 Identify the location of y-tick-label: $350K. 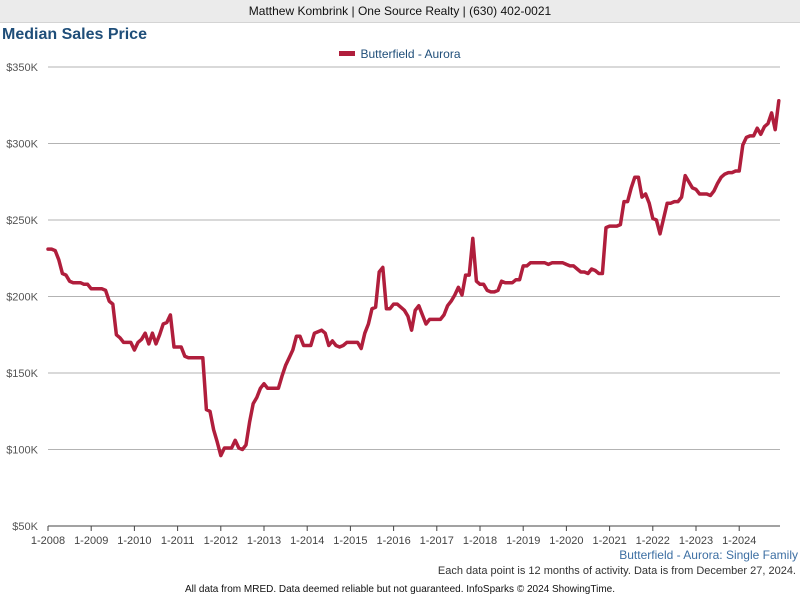
(22, 68).